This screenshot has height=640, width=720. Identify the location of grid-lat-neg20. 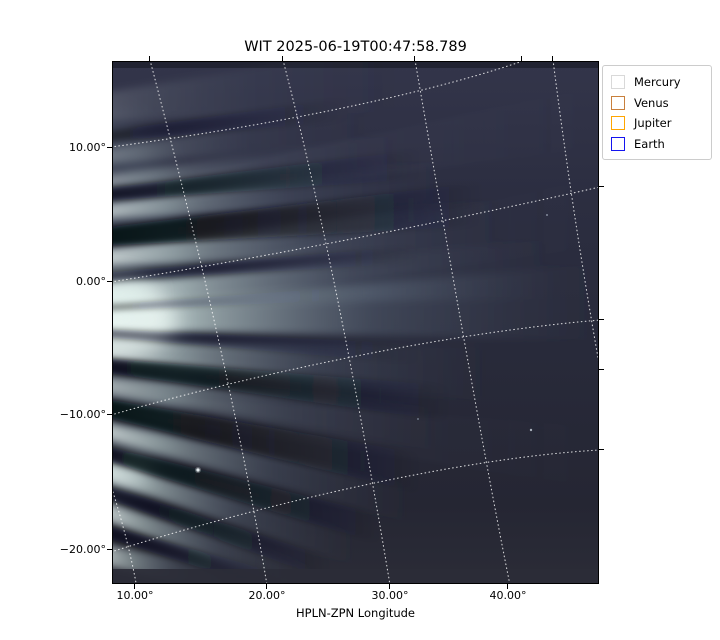
(355, 501).